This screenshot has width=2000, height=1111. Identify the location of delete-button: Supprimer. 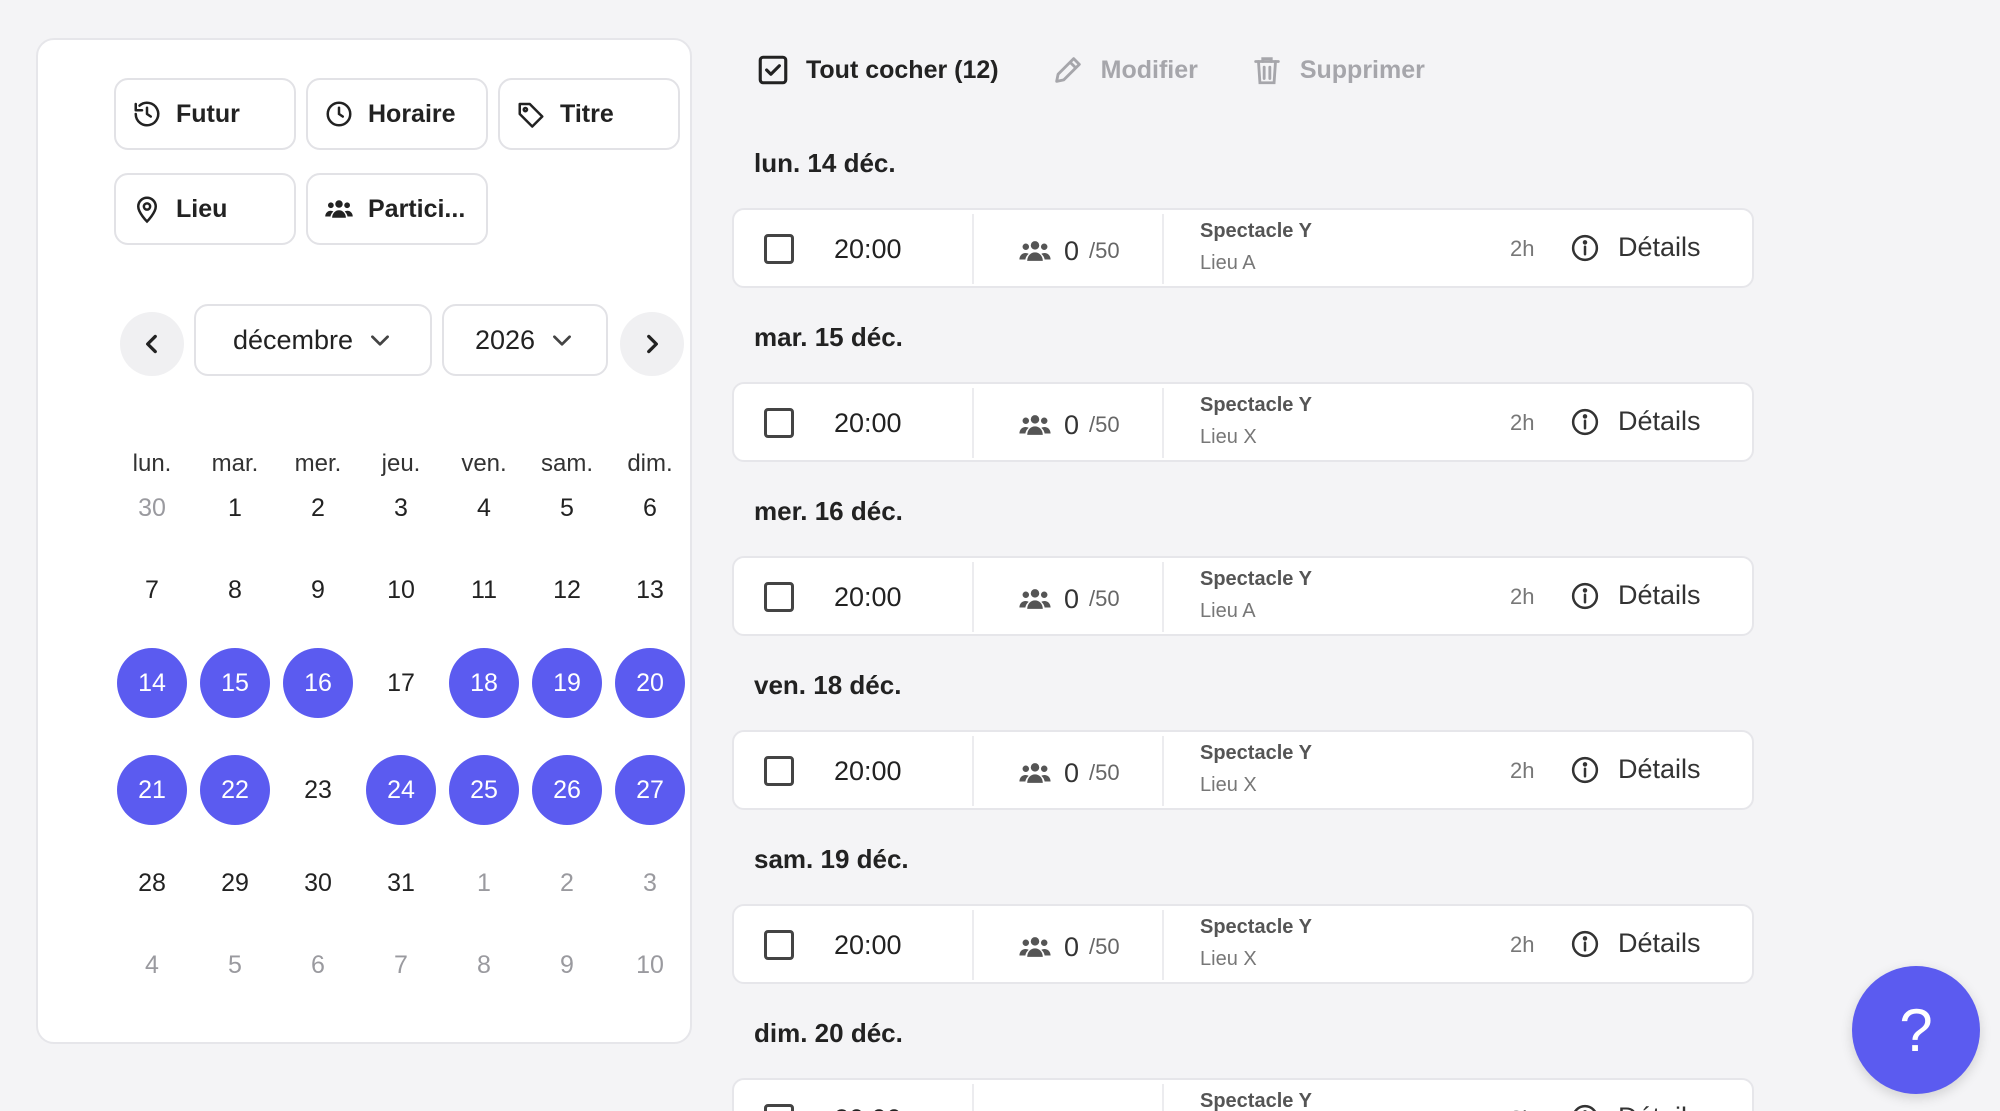
(1337, 70).